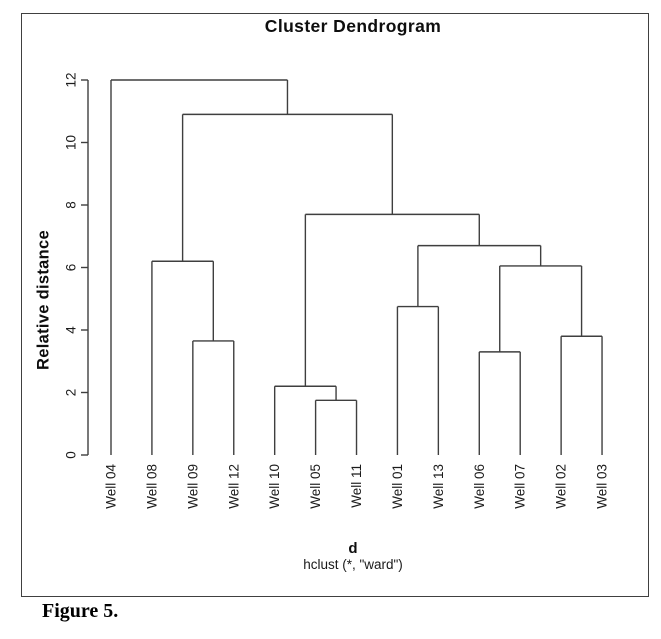  I want to click on y-tick-label: 0, so click(71, 455).